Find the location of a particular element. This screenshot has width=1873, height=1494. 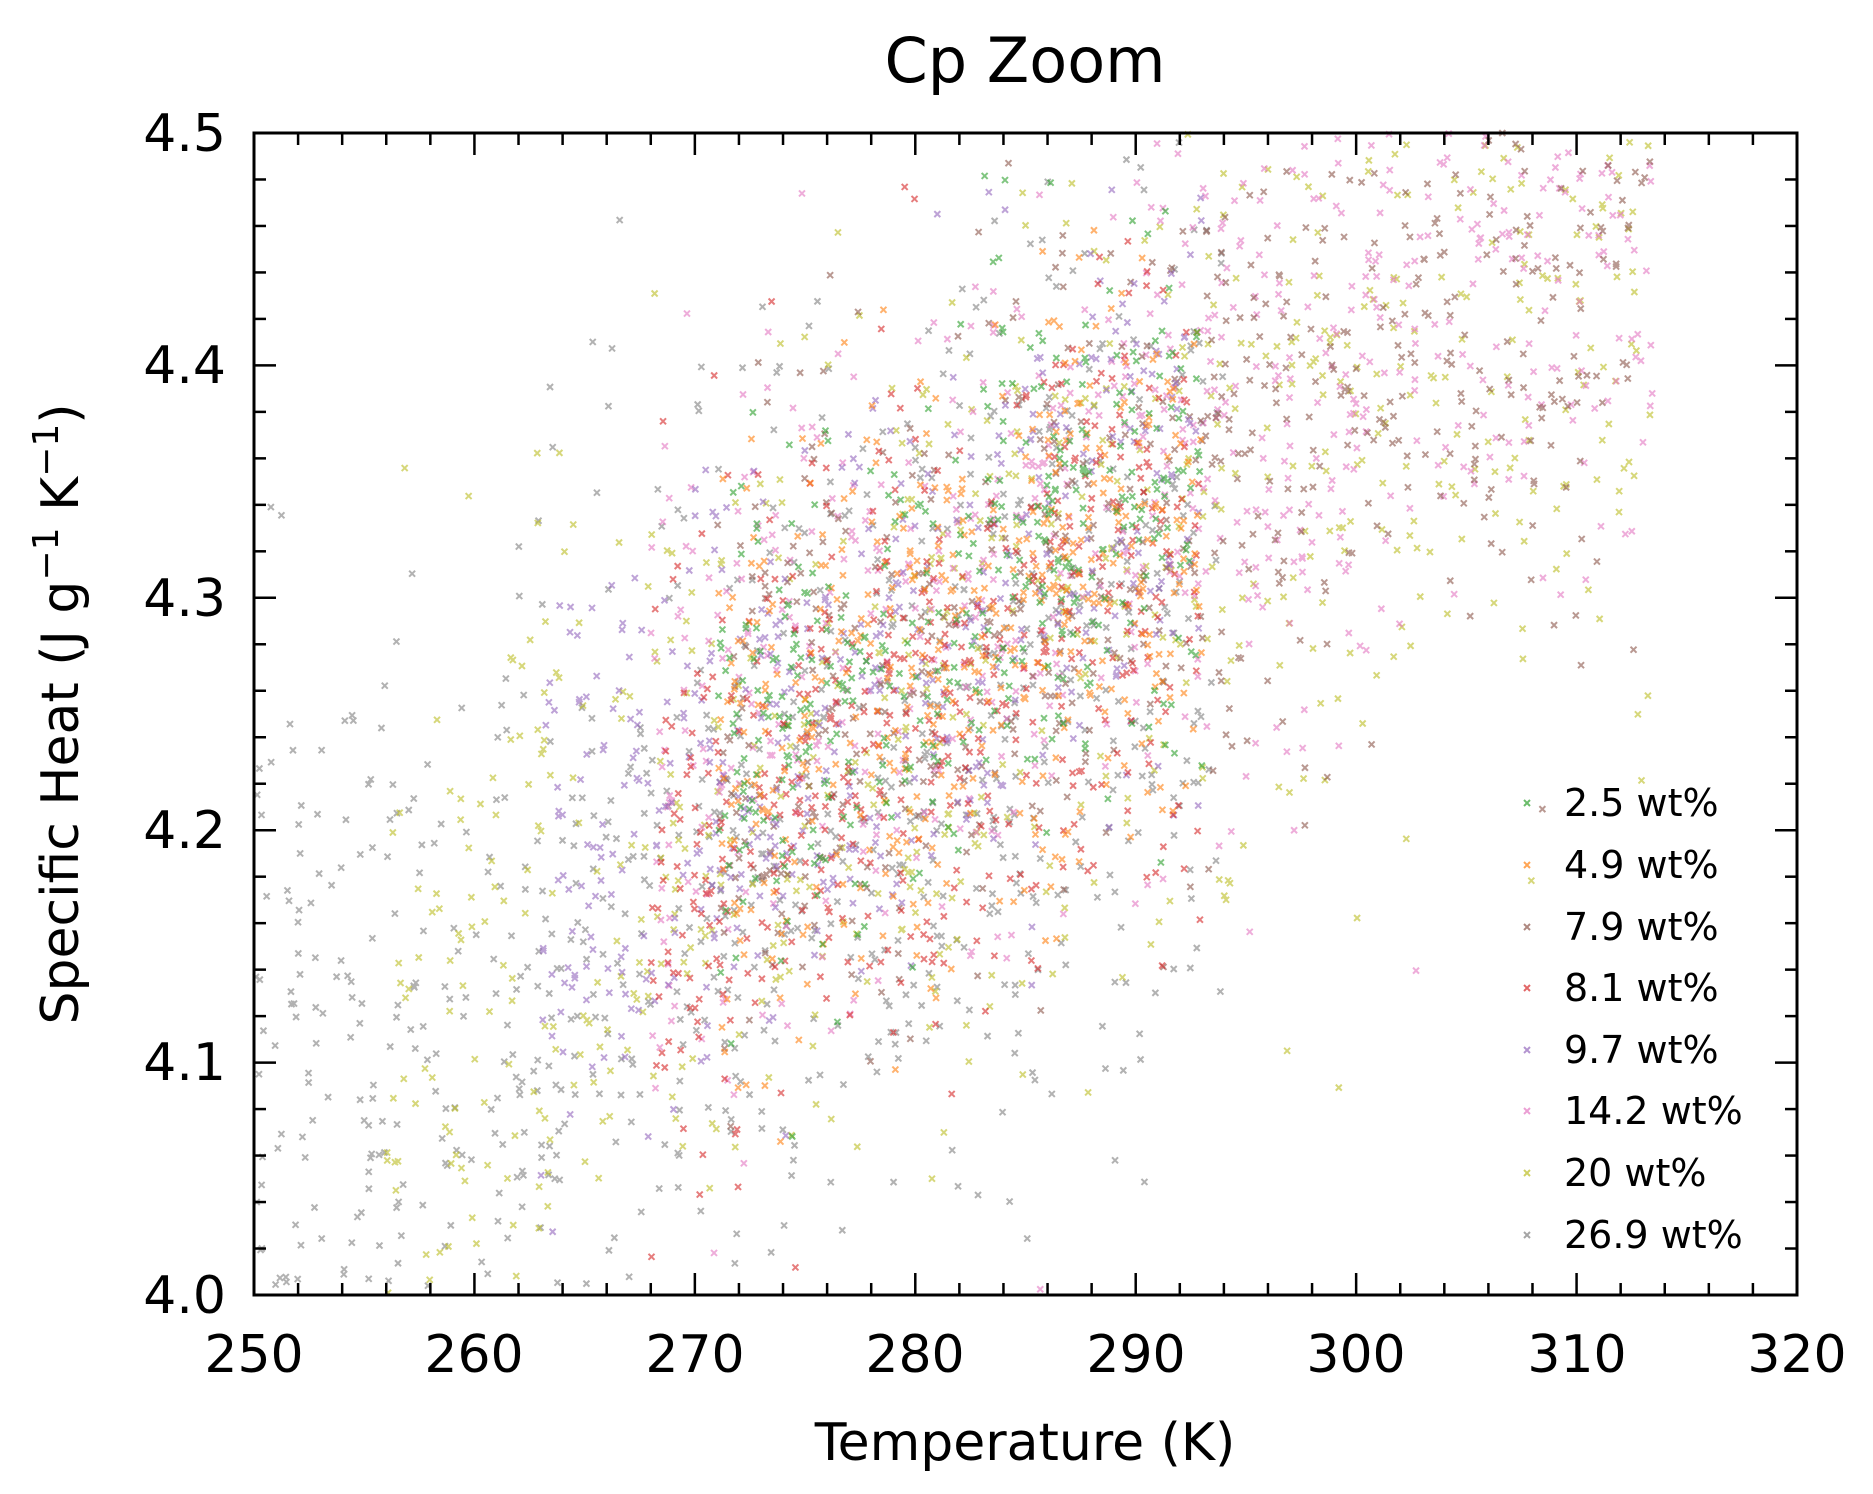

y-tick-label: 4.4 is located at coordinates (184, 366).